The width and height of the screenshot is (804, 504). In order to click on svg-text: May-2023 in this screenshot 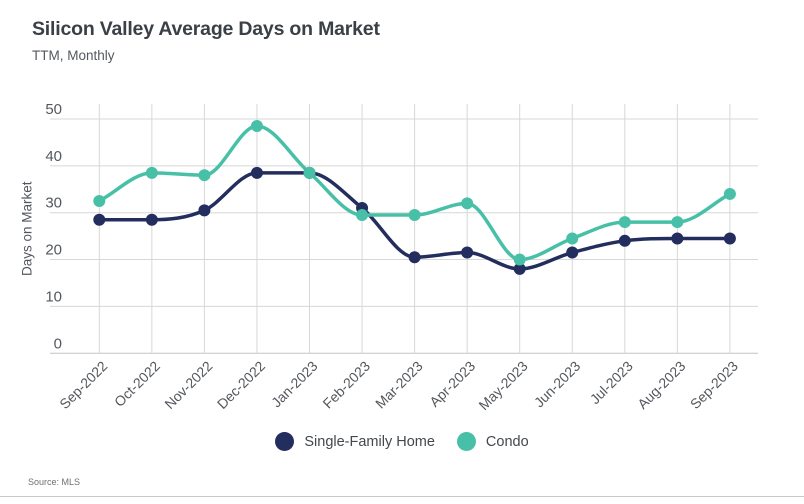, I will do `click(502, 385)`.